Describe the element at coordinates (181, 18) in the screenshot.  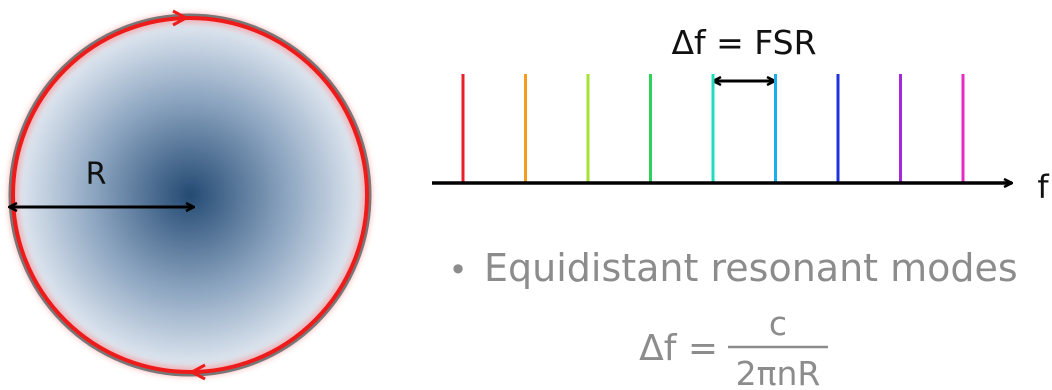
I see `ring-direction-arrow-top` at that location.